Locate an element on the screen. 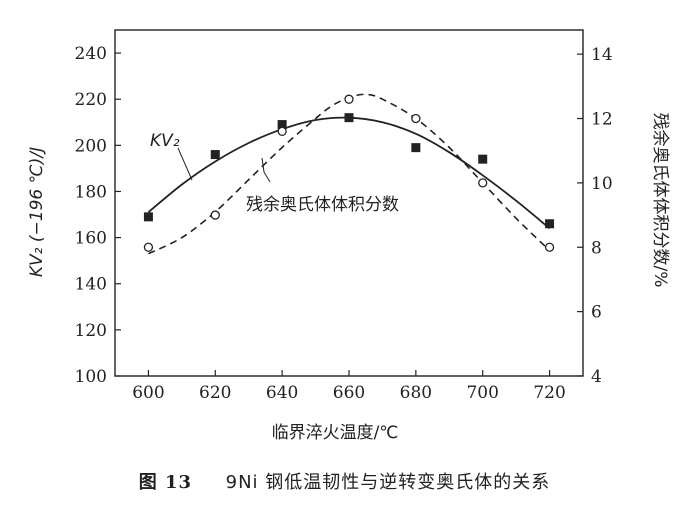 Image resolution: width=689 pixels, height=514 pixels. left-y-tick-label: 220 is located at coordinates (91, 100).